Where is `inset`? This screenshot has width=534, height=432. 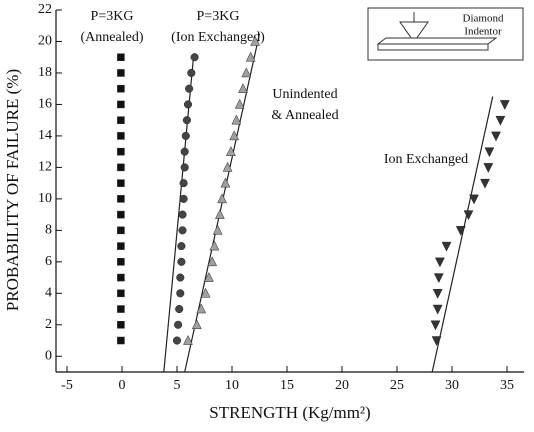
inset is located at coordinates (445, 34).